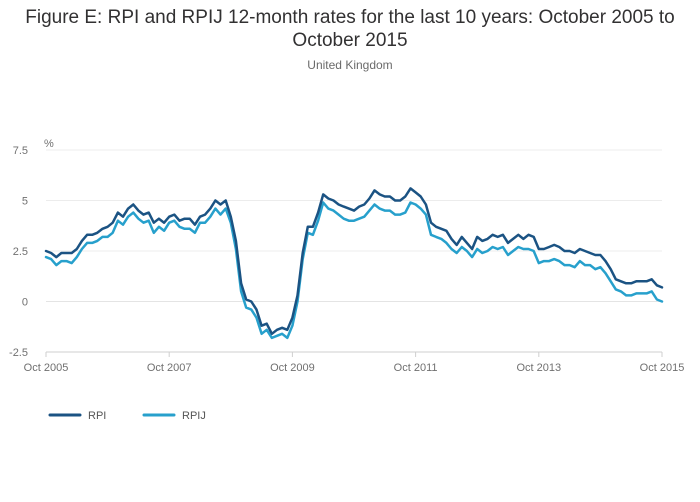 Image resolution: width=700 pixels, height=502 pixels. I want to click on legend-item-rpij: RPIJ, so click(174, 416).